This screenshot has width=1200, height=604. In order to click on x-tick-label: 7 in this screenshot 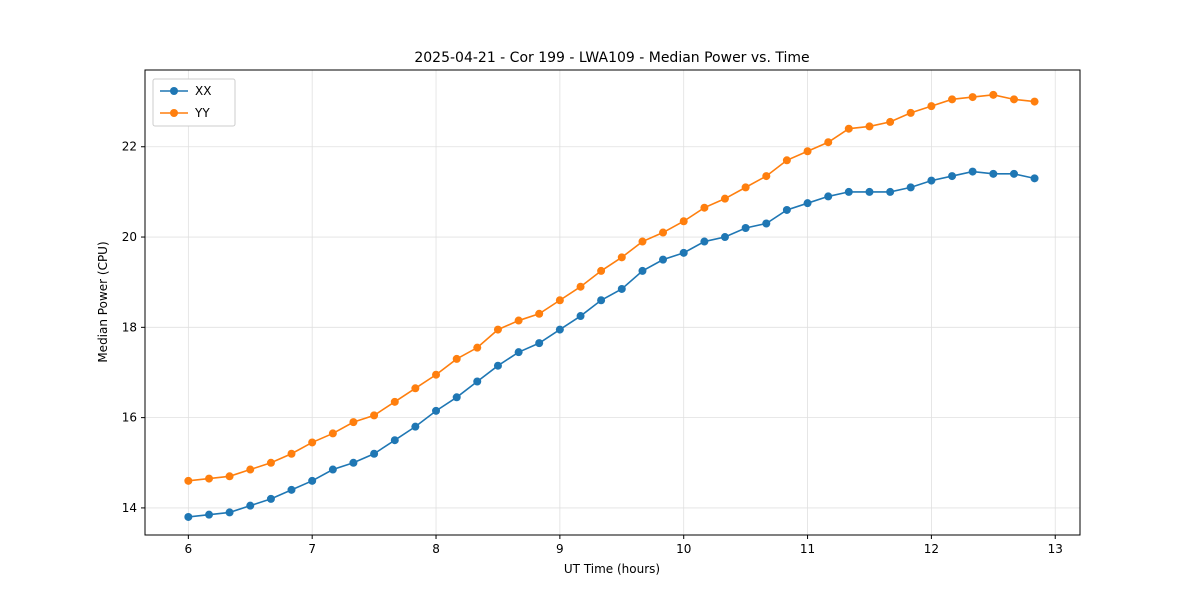, I will do `click(312, 549)`.